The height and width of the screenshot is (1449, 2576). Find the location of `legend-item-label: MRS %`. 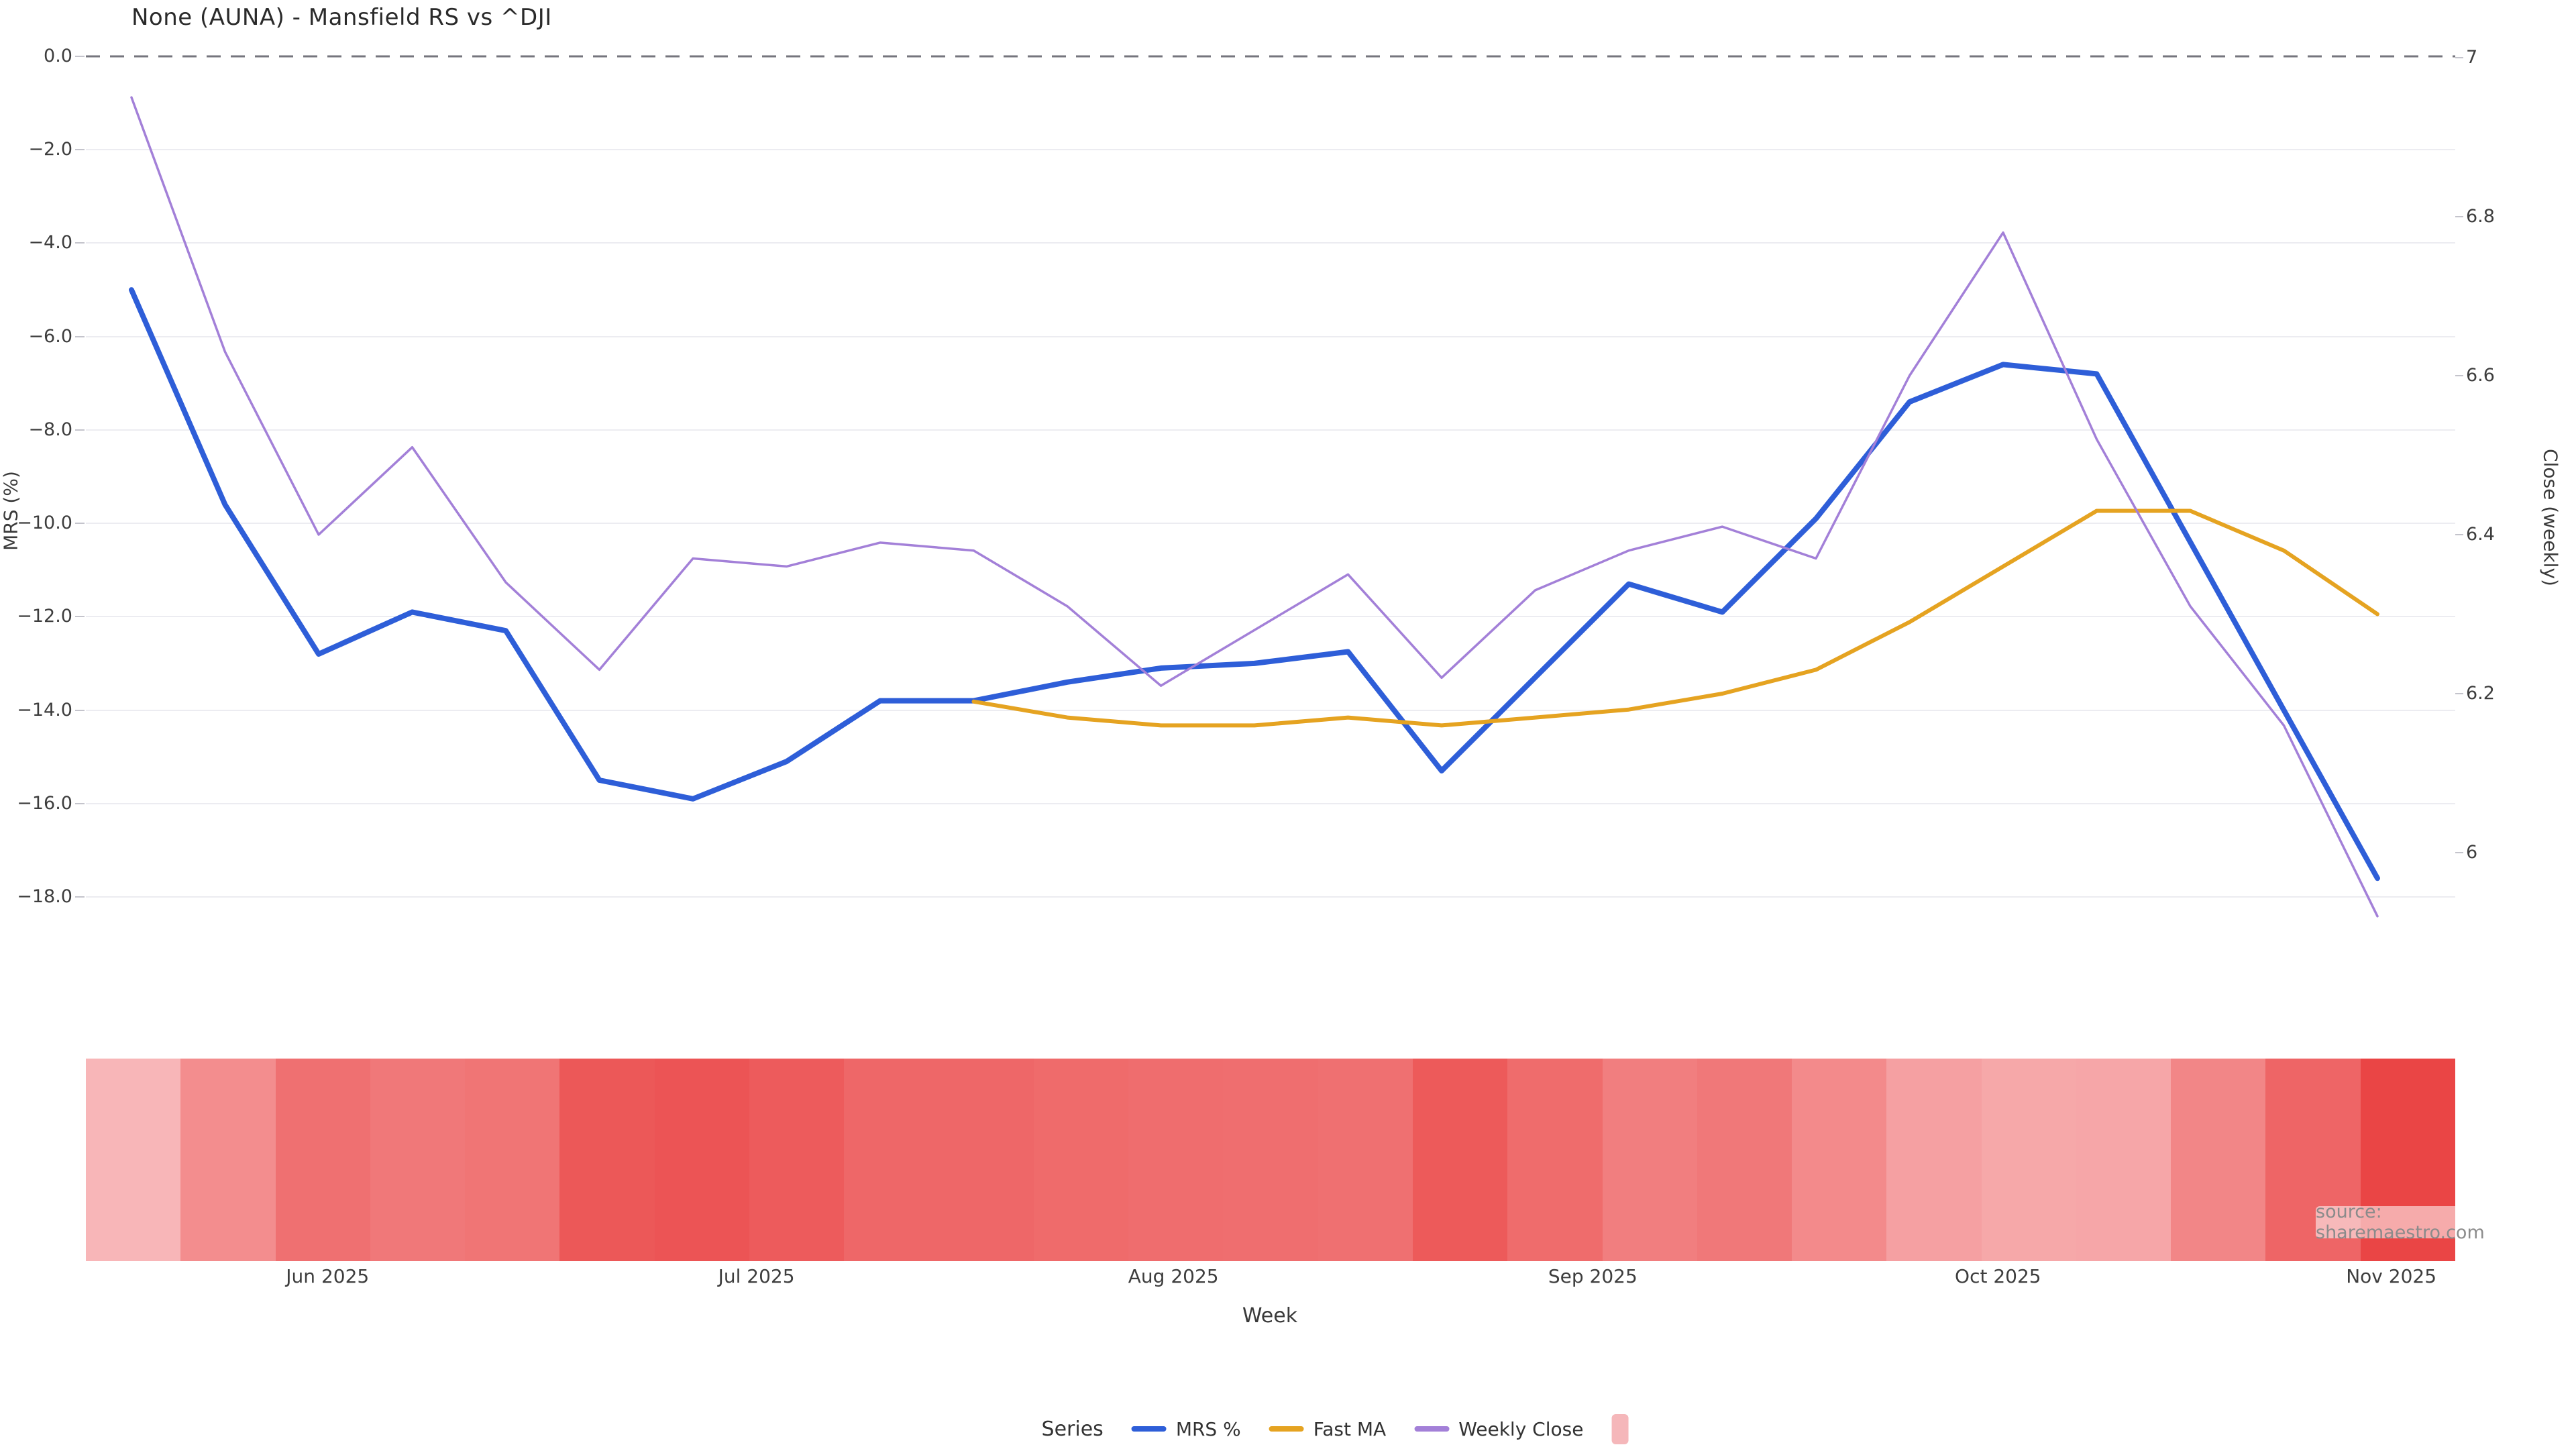

legend-item-label: MRS % is located at coordinates (1208, 1428).